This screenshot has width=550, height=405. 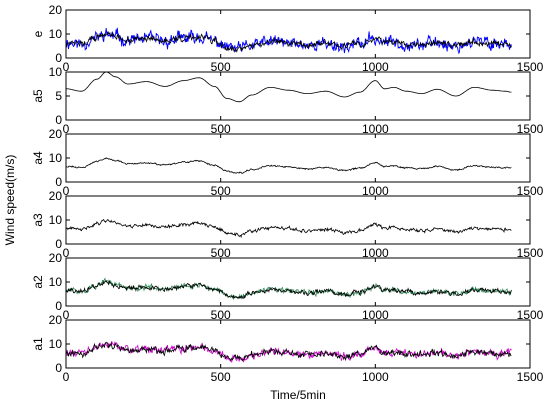 I want to click on xtick-label-a4-1: 500, so click(x=221, y=191).